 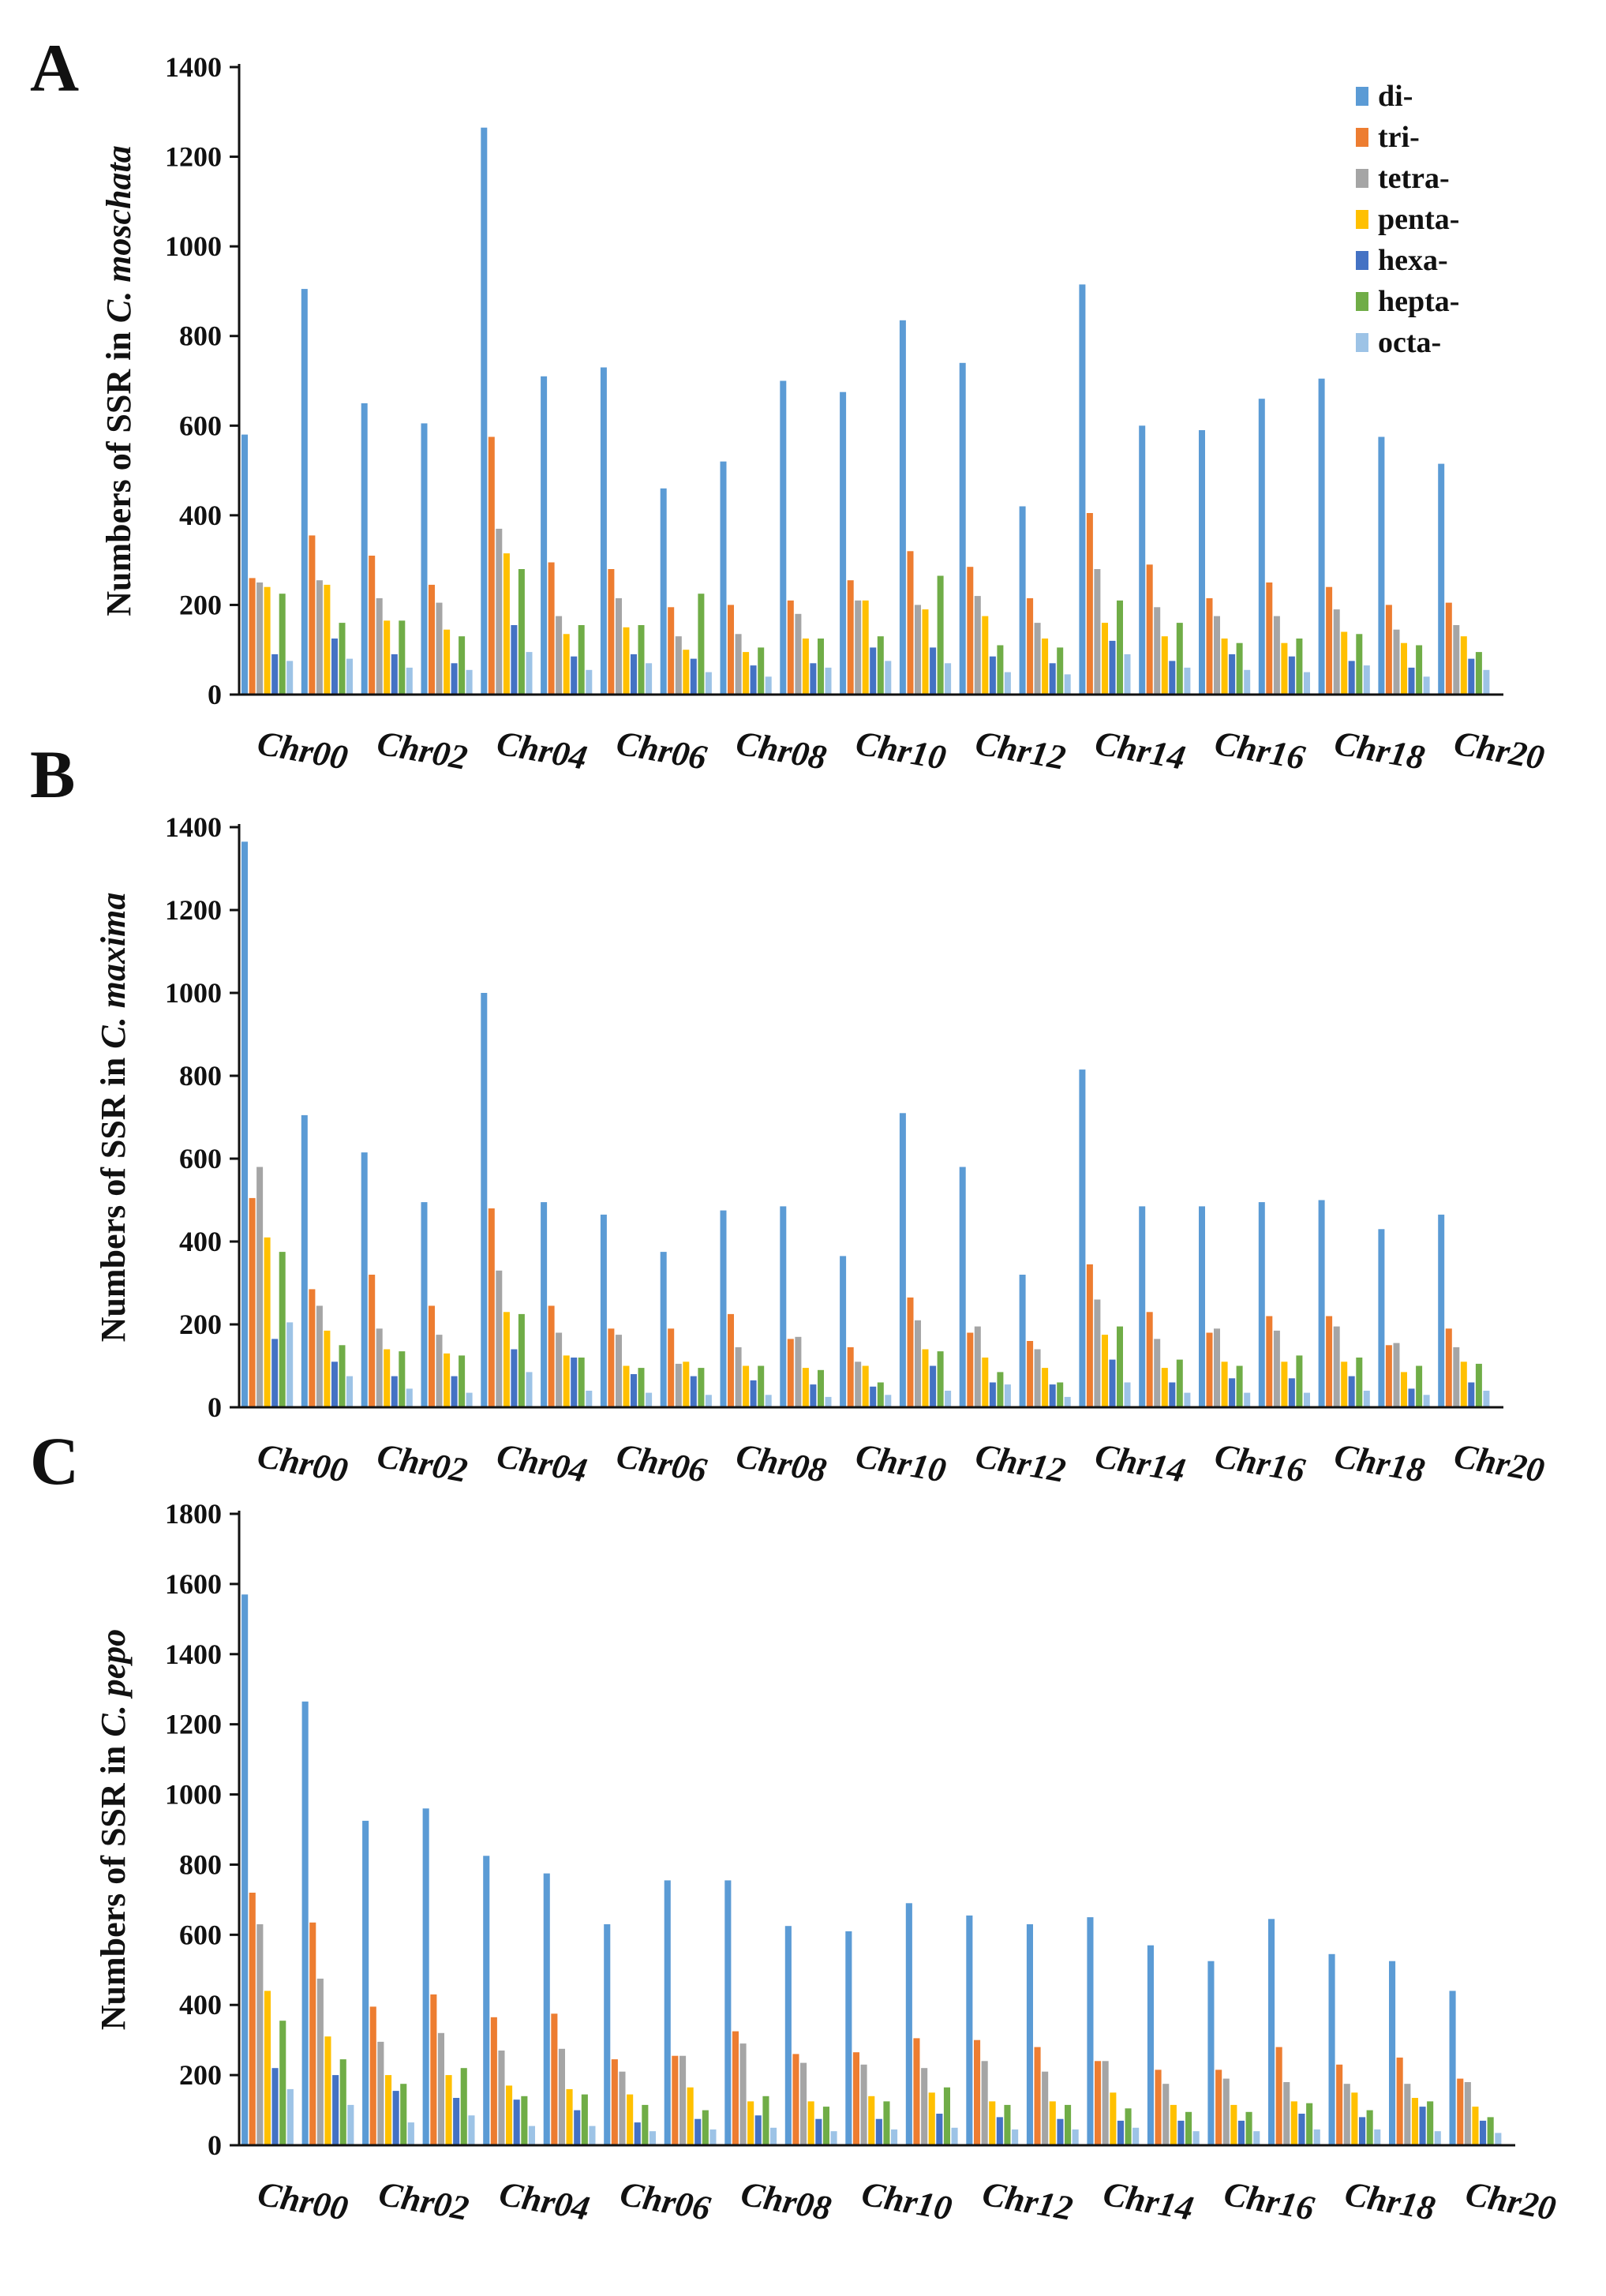 What do you see at coordinates (622, 2108) in the screenshot?
I see `bar-tetra-chr06` at bounding box center [622, 2108].